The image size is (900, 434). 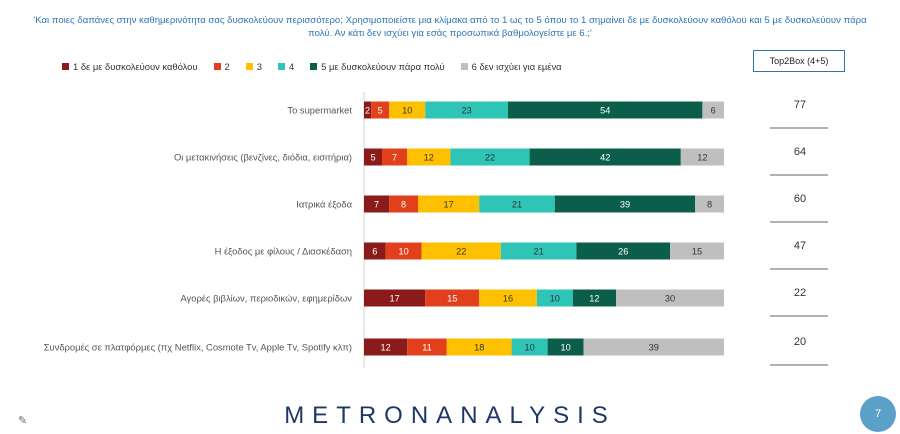 I want to click on top2box-header: Top2Box (4+5), so click(x=799, y=61).